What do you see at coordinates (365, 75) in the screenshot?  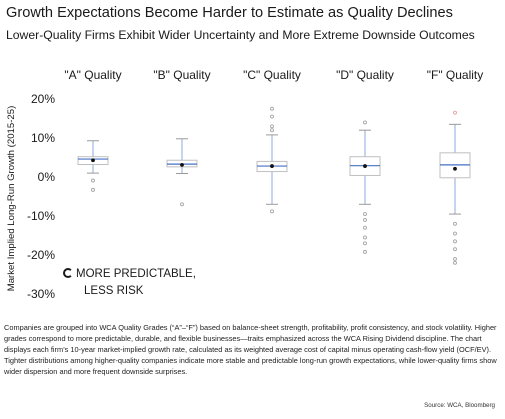 I see `category-label: "D" Quality` at bounding box center [365, 75].